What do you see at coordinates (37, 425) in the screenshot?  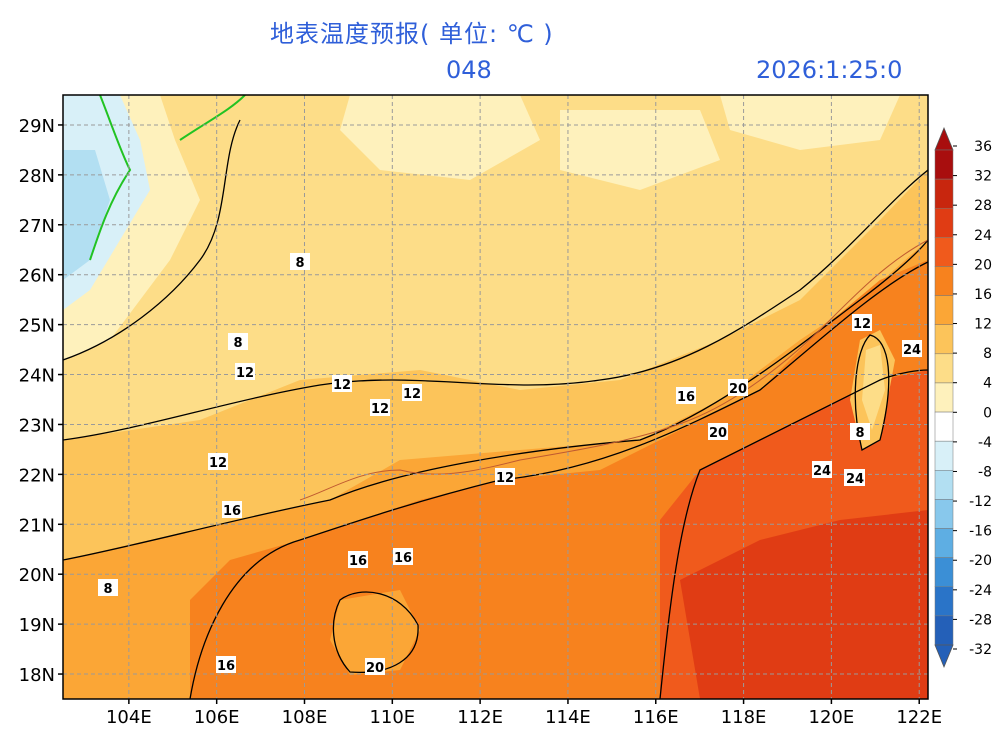 I see `lat-tick-label: 23N` at bounding box center [37, 425].